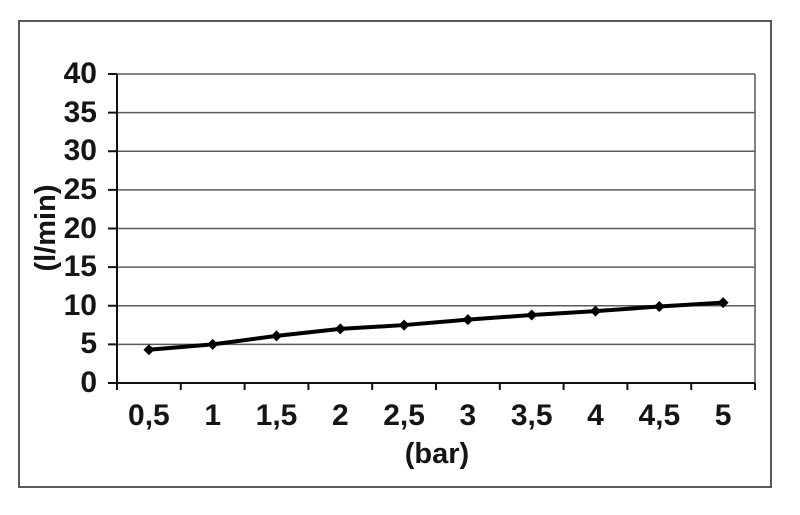 The image size is (800, 515). Describe the element at coordinates (531, 415) in the screenshot. I see `x-tick-label: 3,5` at that location.